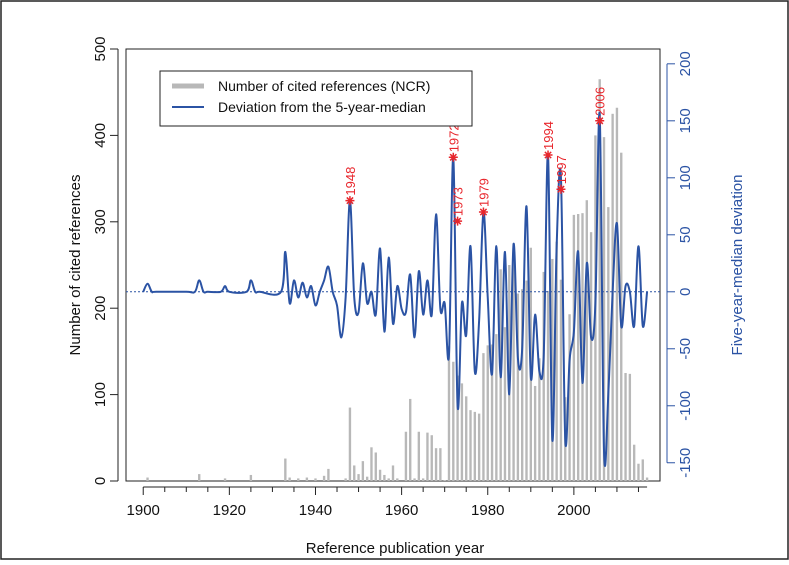 The width and height of the screenshot is (789, 565). I want to click on x-tick-label: 1960, so click(401, 510).